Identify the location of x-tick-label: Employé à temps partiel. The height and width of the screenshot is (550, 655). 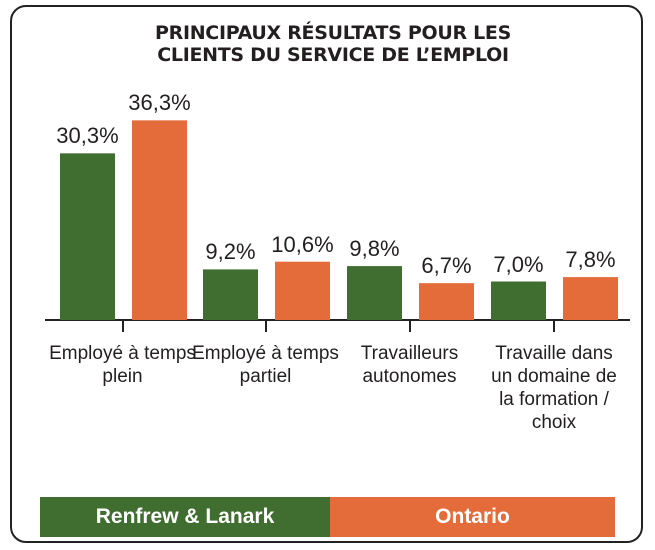
(265, 365).